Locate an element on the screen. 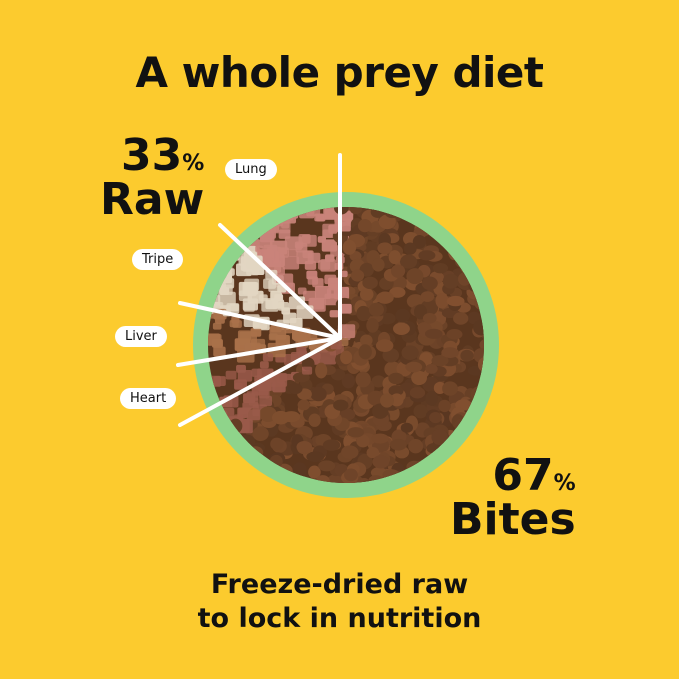 The image size is (679, 679). bites-label: Bites is located at coordinates (513, 519).